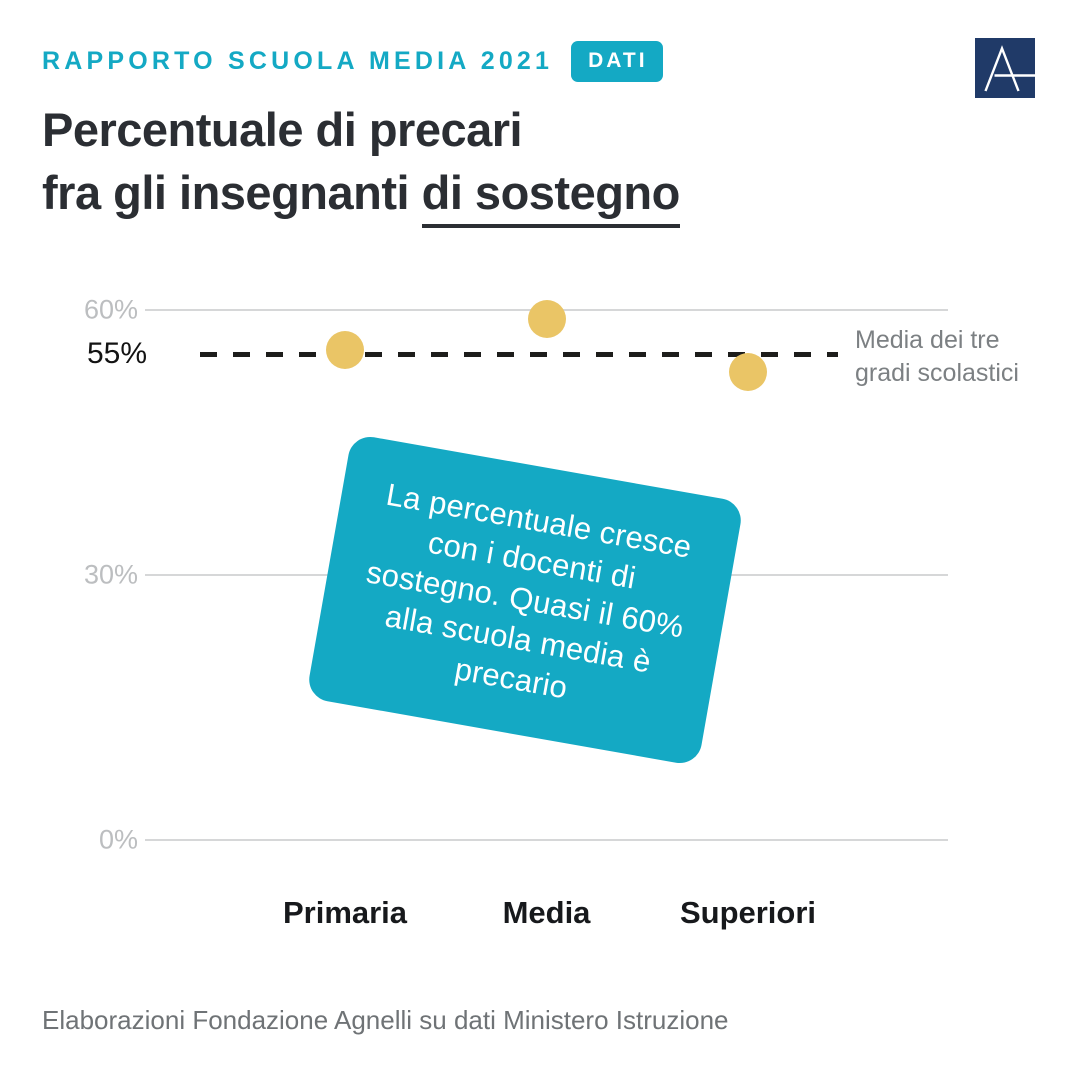 The width and height of the screenshot is (1080, 1080). Describe the element at coordinates (345, 349) in the screenshot. I see `data-point-primaria` at that location.